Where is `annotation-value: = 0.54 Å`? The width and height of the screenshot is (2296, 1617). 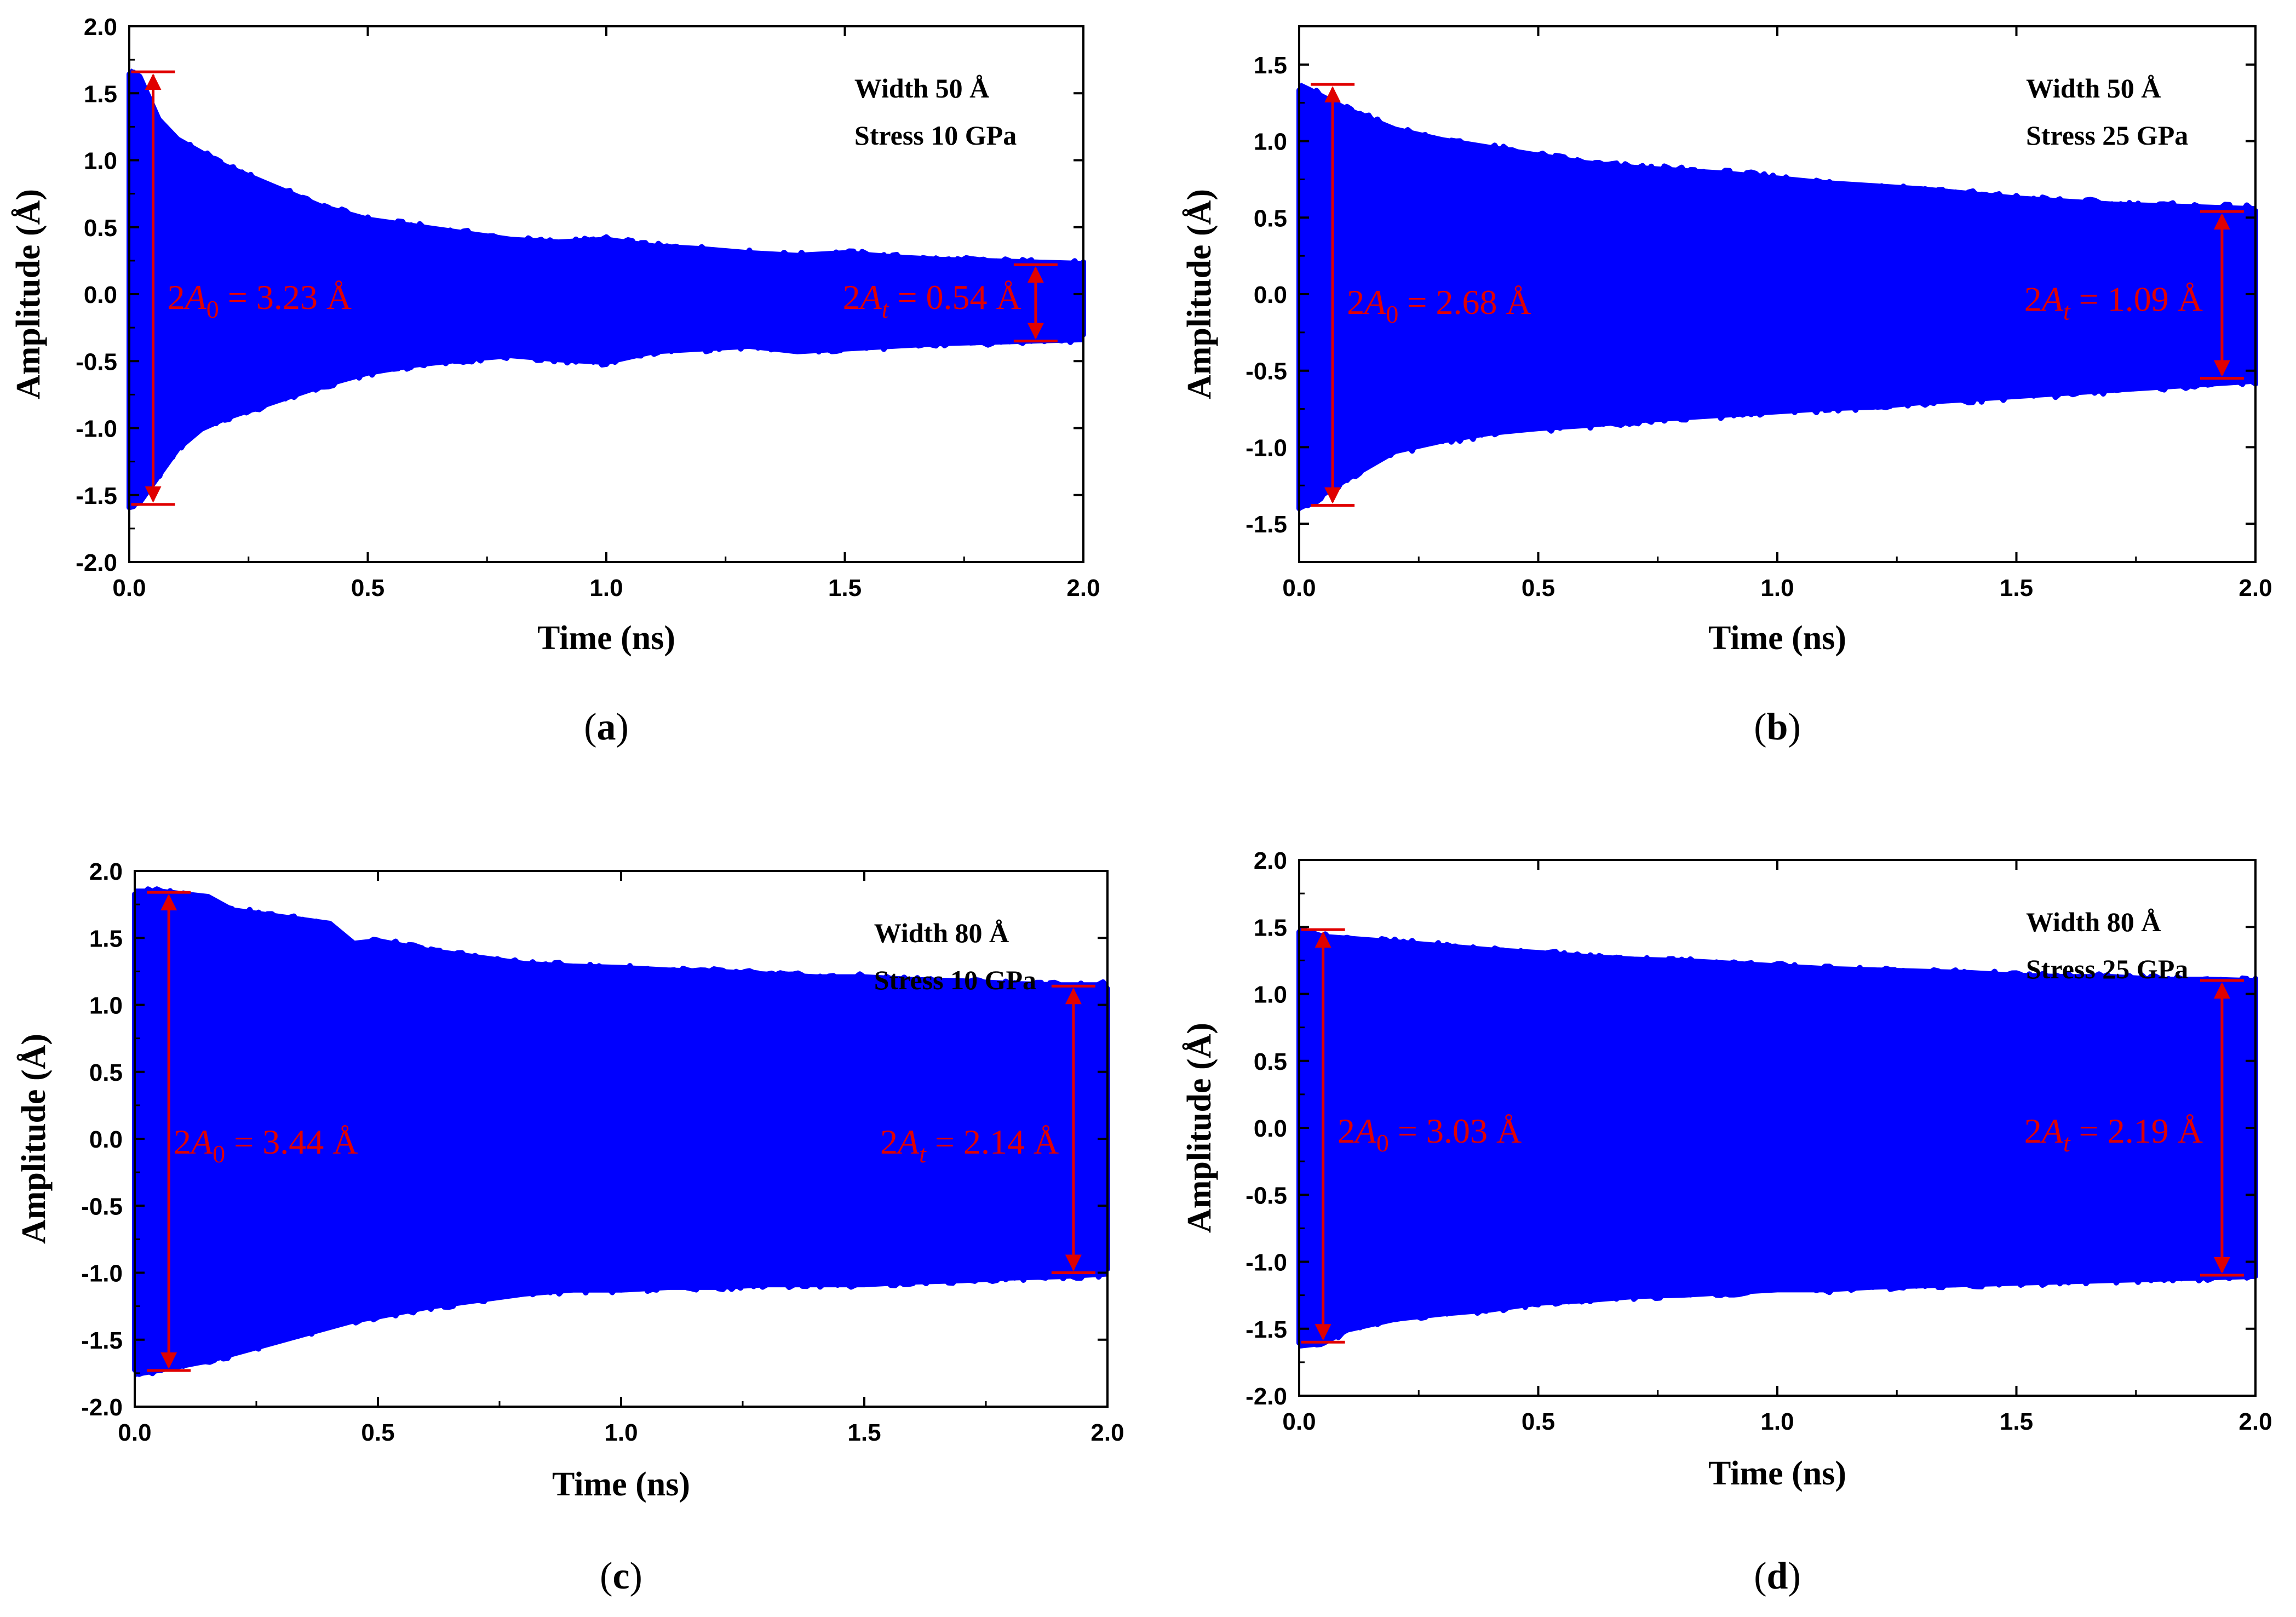 annotation-value: = 0.54 Å is located at coordinates (955, 297).